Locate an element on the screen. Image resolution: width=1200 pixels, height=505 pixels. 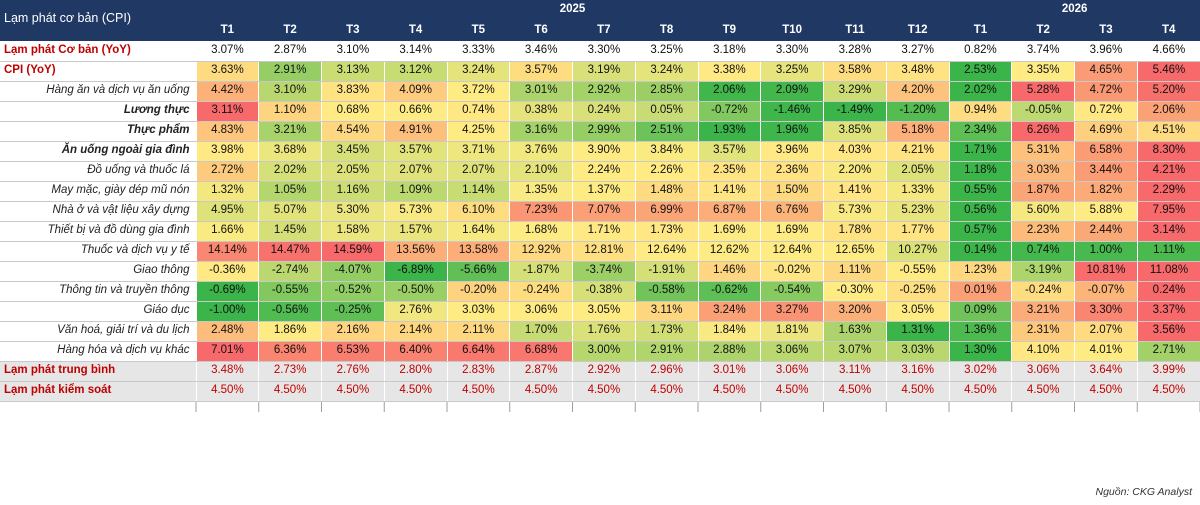
value-cell: 12.64% is located at coordinates (792, 251).